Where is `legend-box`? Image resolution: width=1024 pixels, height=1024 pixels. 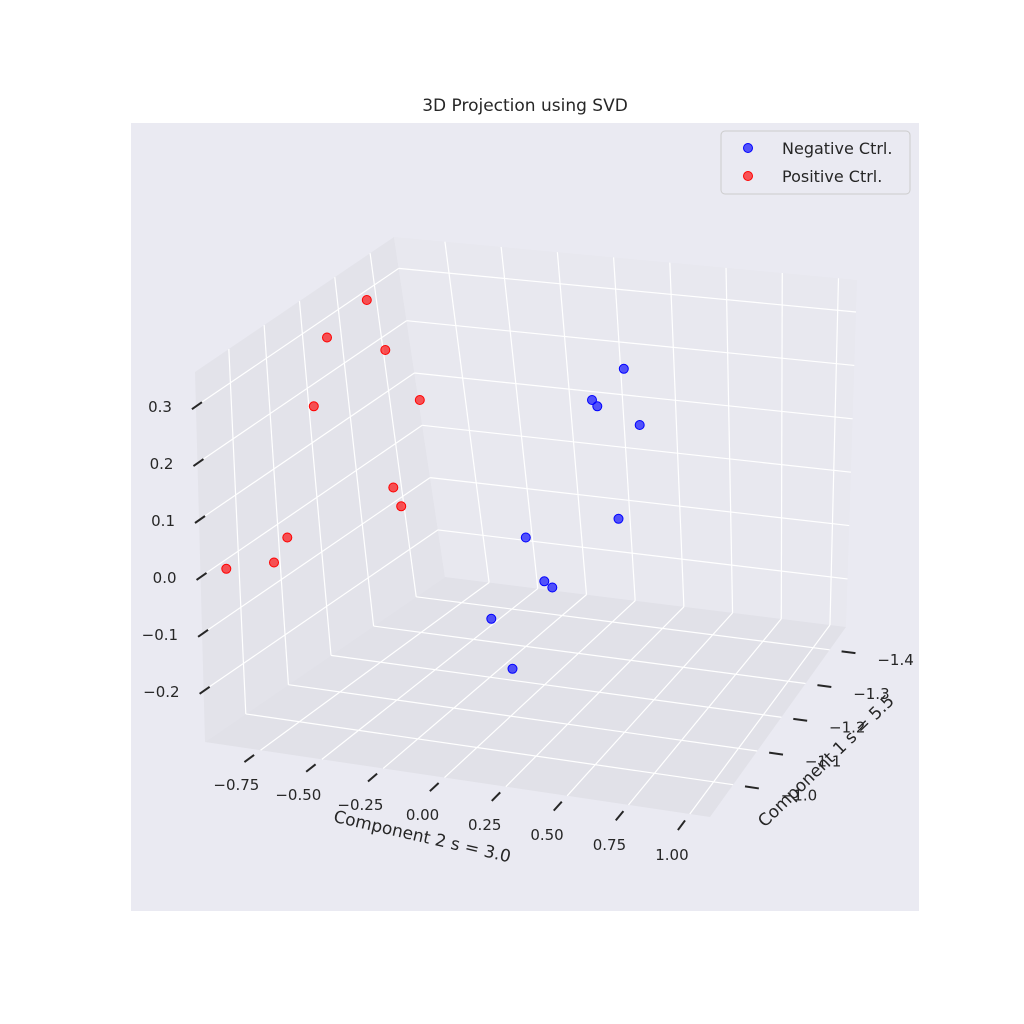 legend-box is located at coordinates (815, 162).